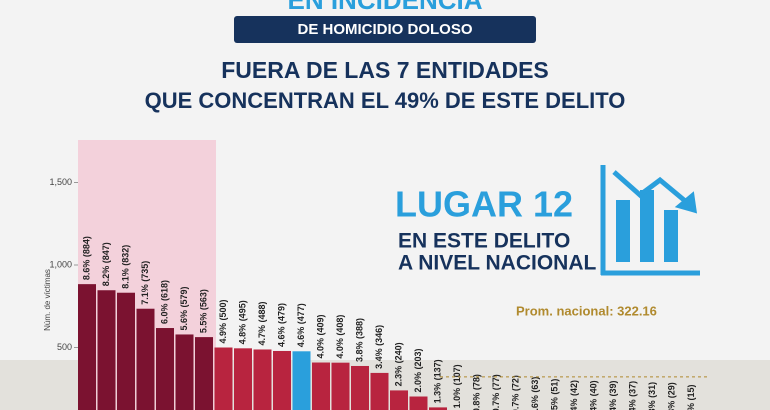 Image resolution: width=770 pixels, height=410 pixels. I want to click on data-label: 0.8% (78), so click(476, 392).